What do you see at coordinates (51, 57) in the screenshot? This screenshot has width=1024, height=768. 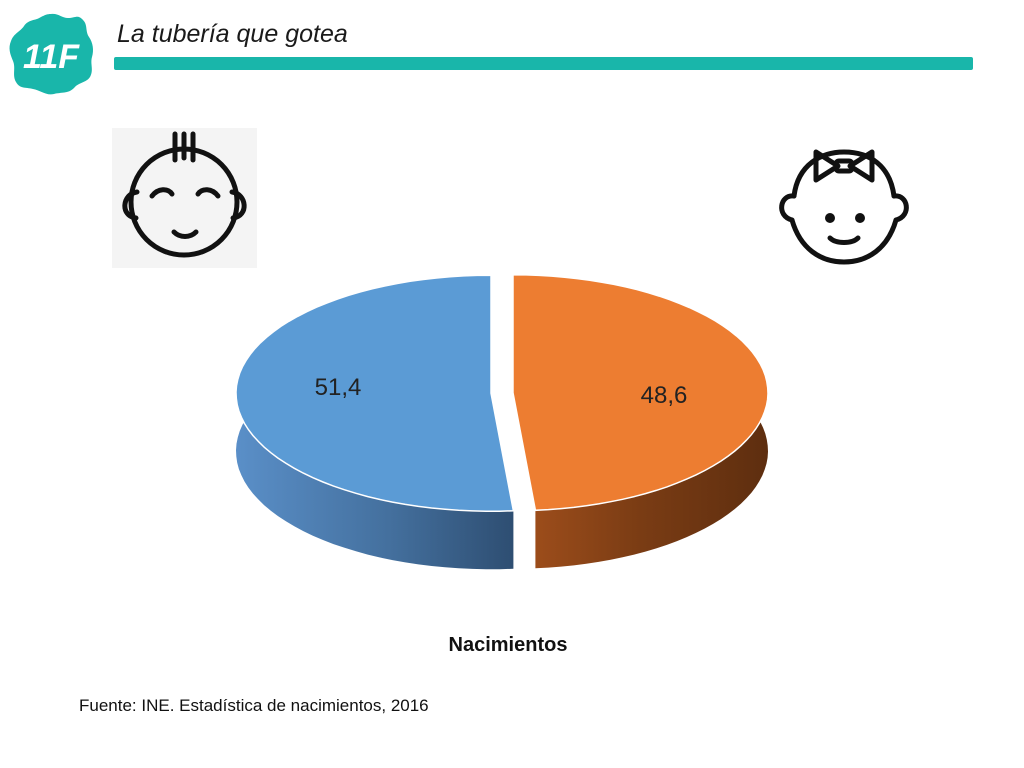 I see `svg-text: 11F` at bounding box center [51, 57].